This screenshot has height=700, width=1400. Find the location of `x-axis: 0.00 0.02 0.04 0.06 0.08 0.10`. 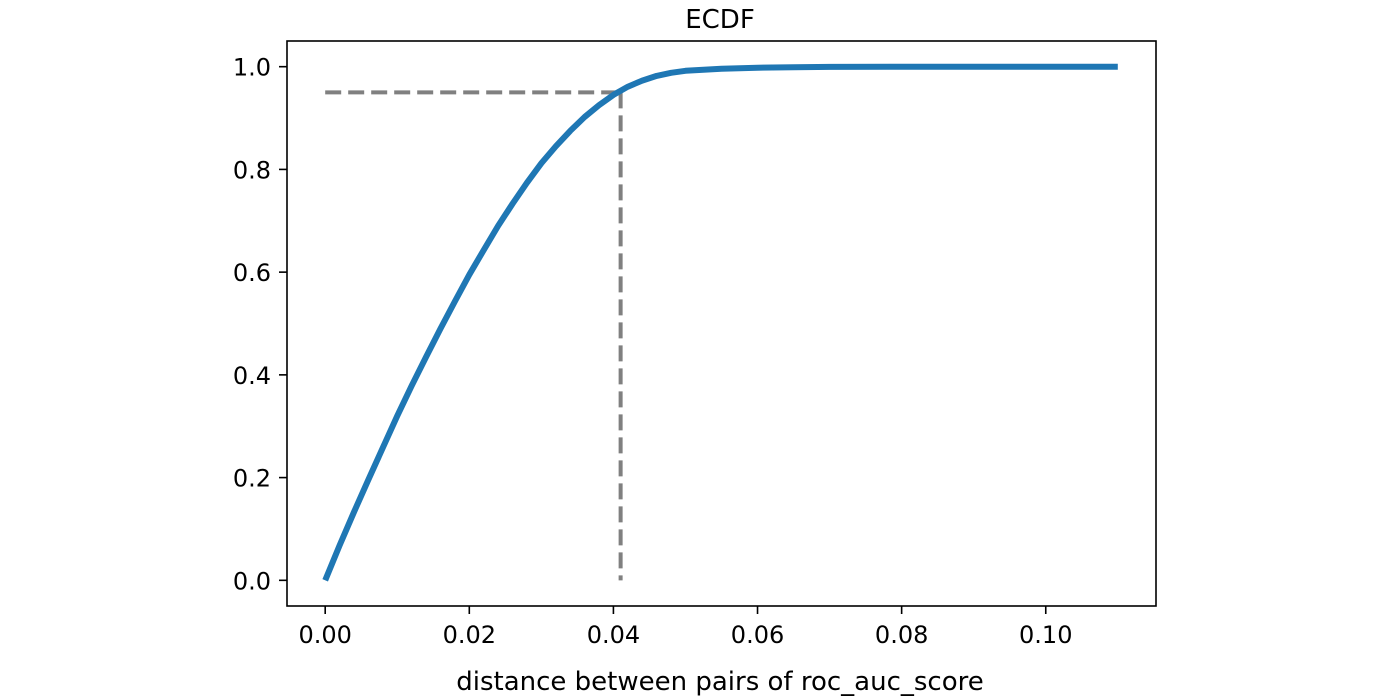

x-axis: 0.00 0.02 0.04 0.06 0.08 0.10 is located at coordinates (685, 627).